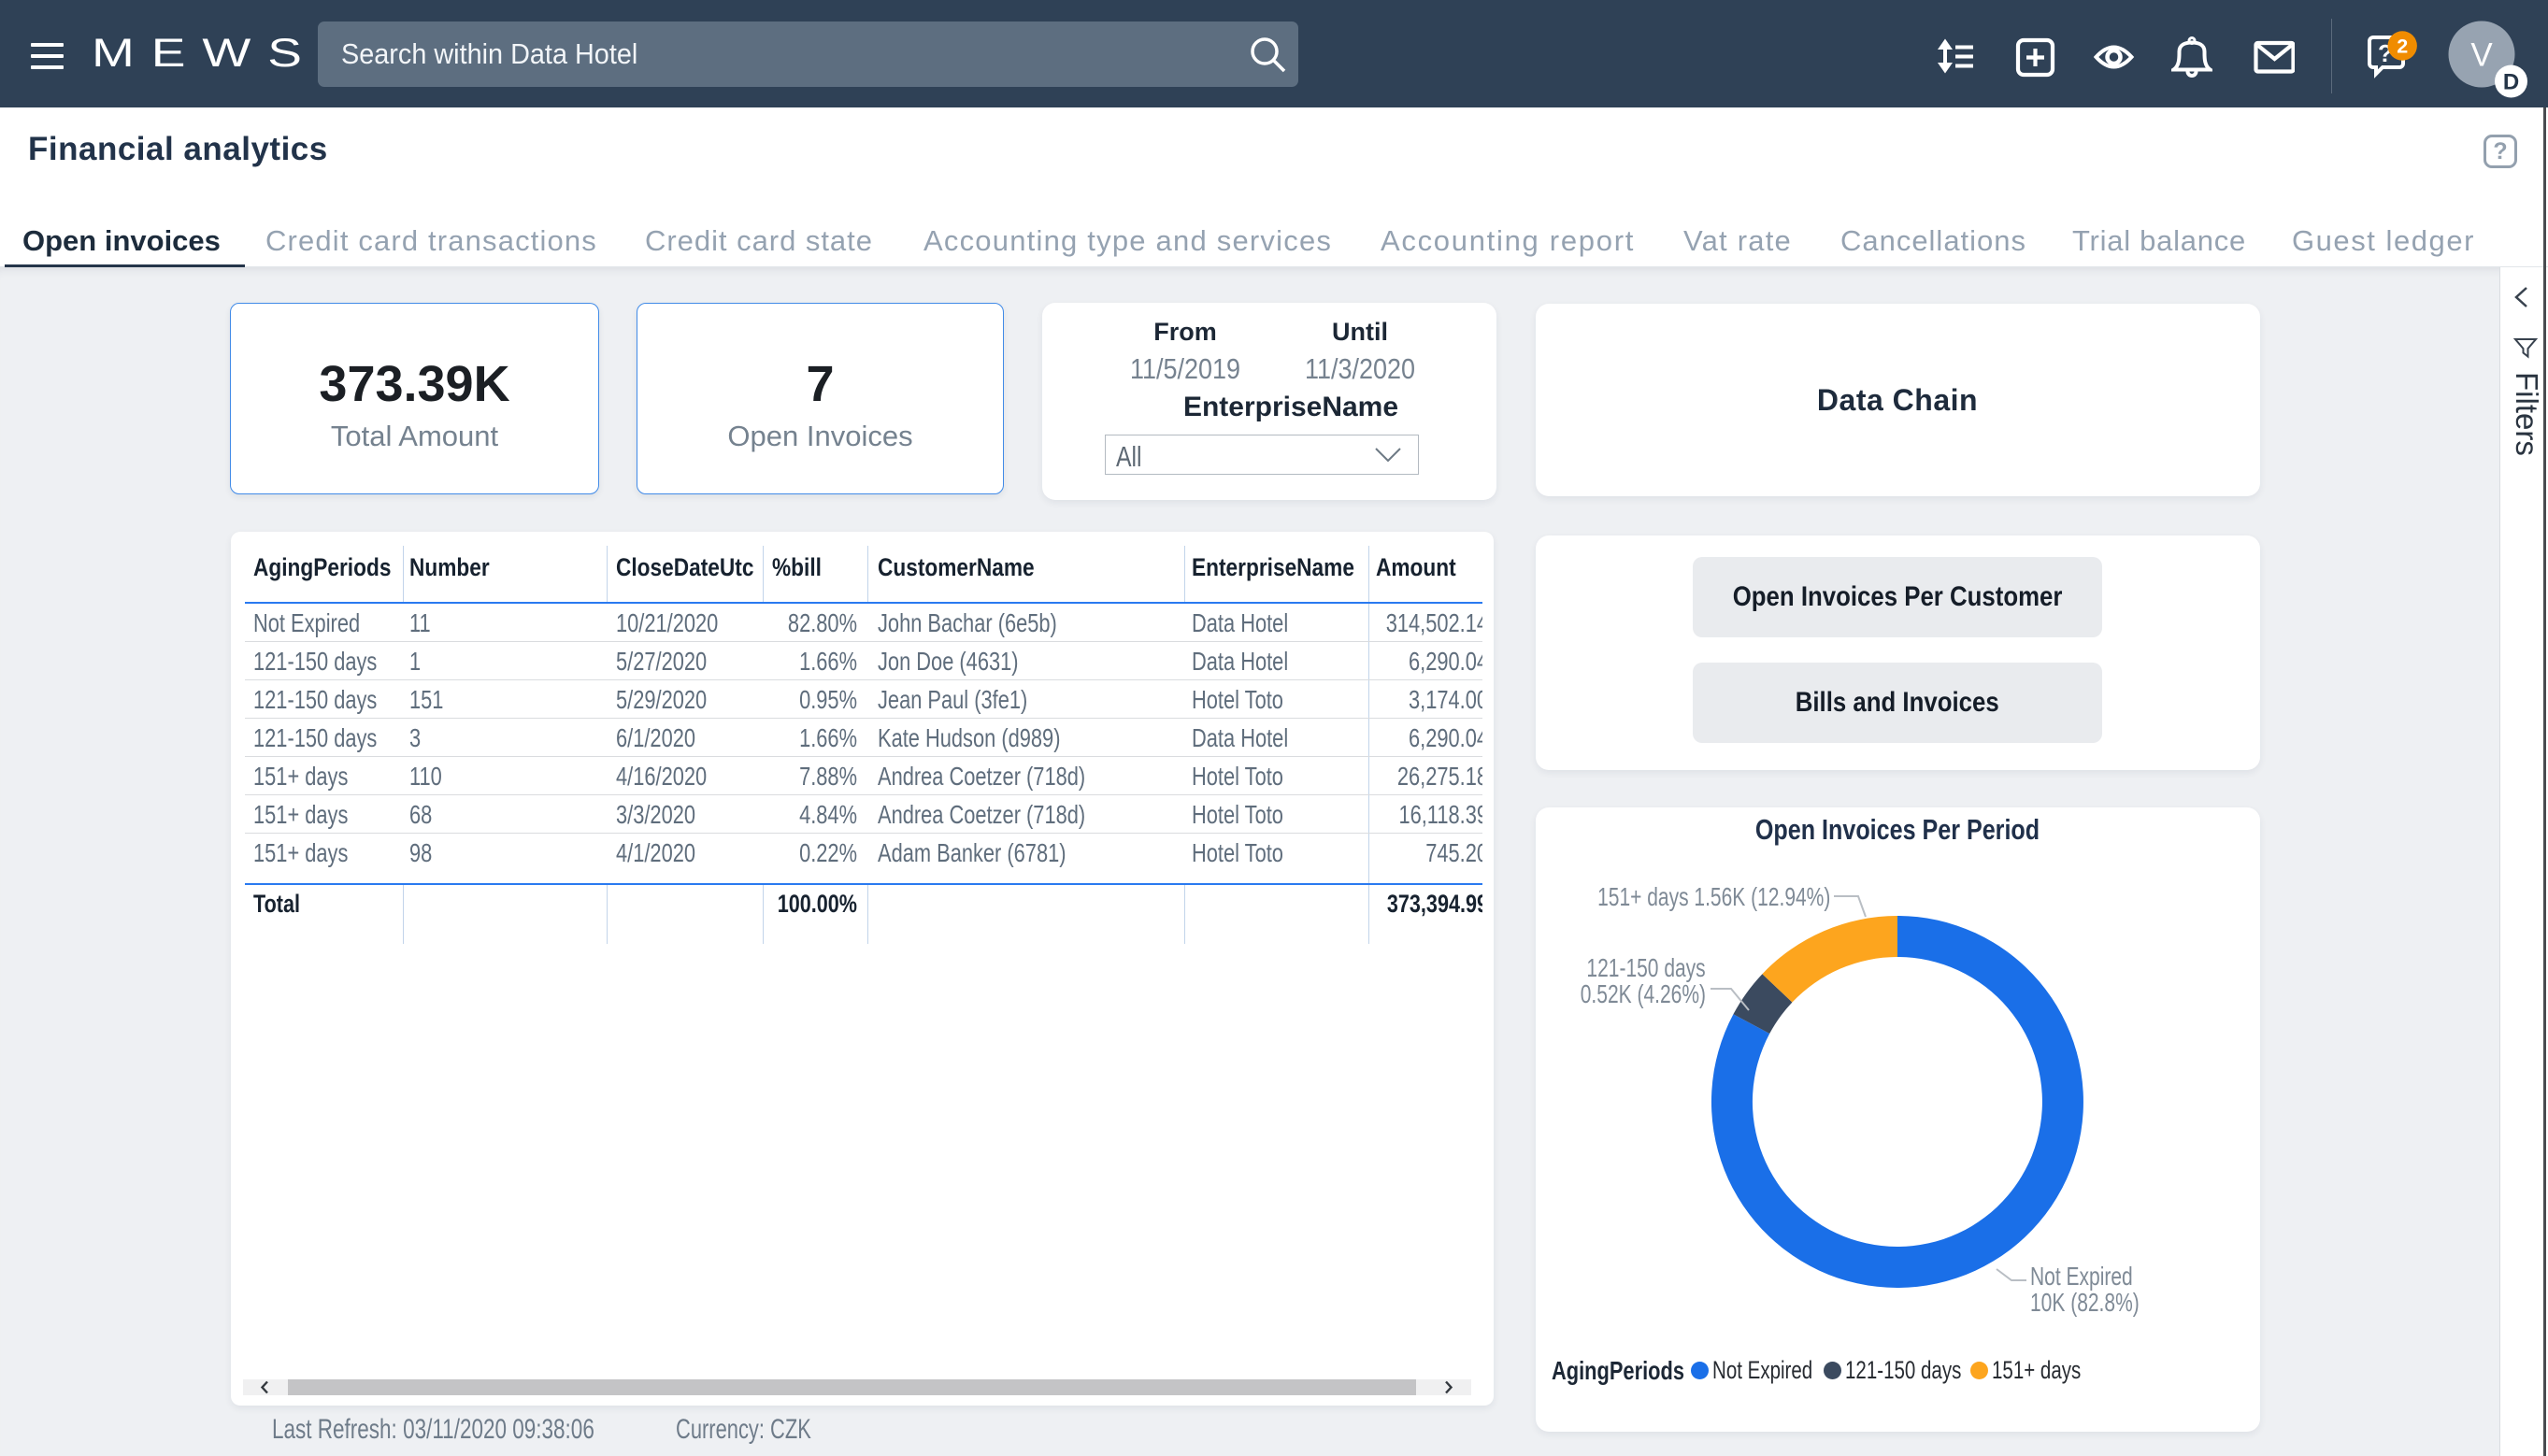  What do you see at coordinates (2511, 82) in the screenshot?
I see `svg-text: D` at bounding box center [2511, 82].